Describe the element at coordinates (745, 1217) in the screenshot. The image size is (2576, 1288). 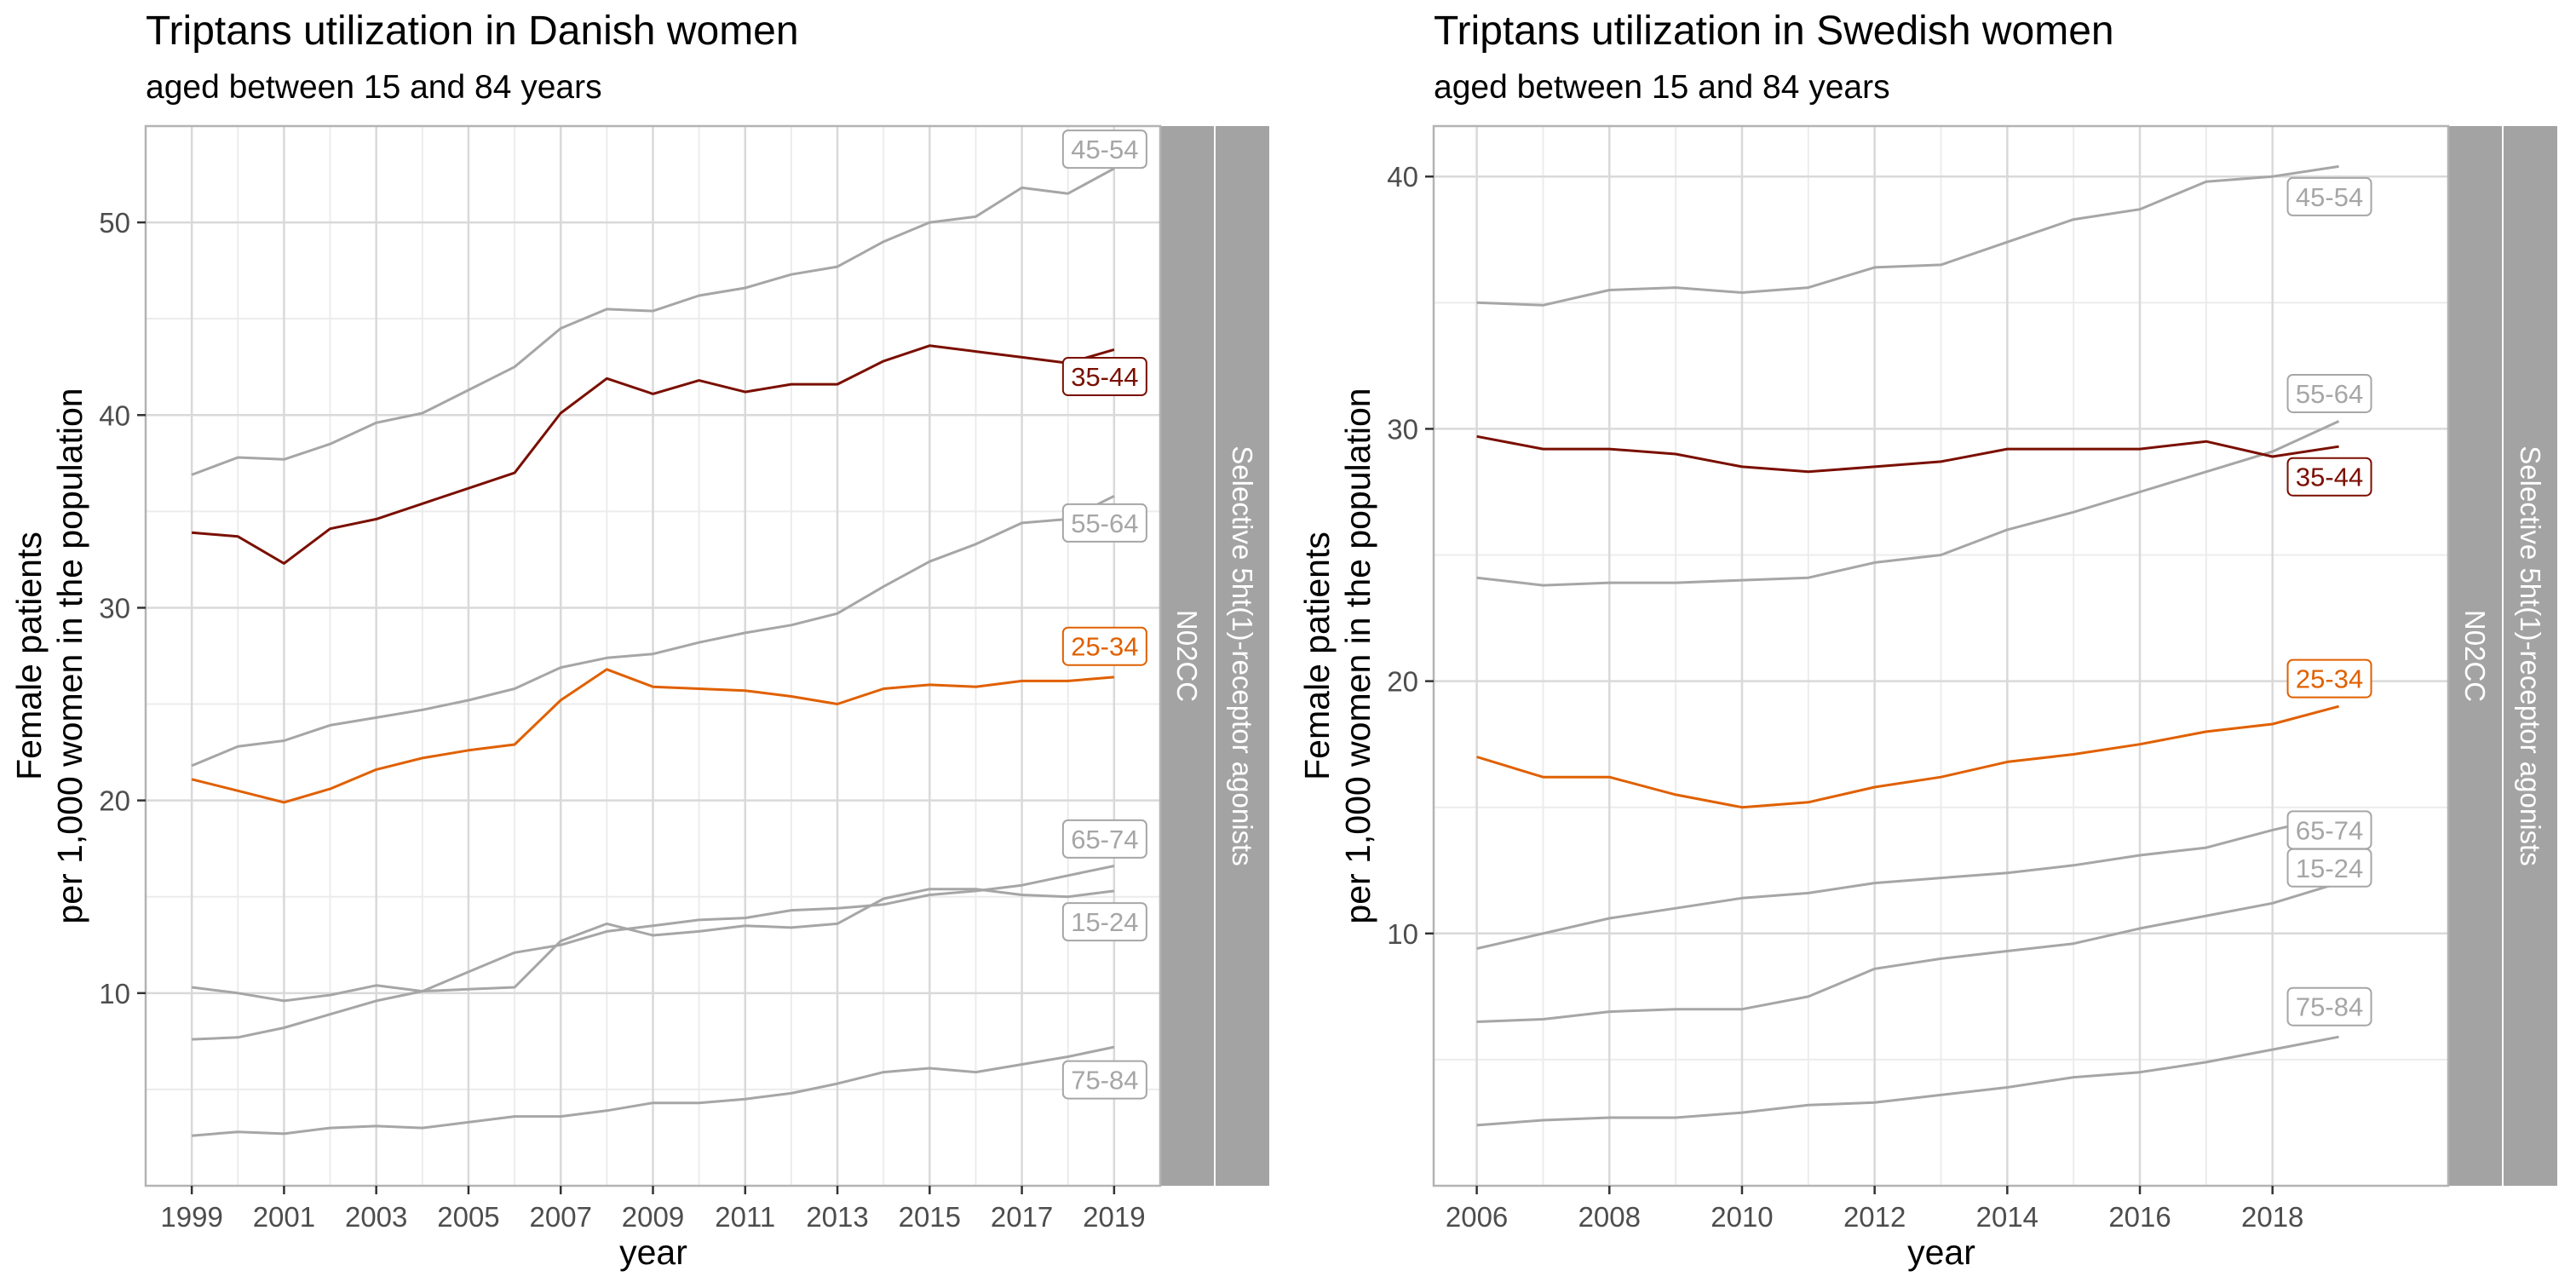
I see `x-tick-label: 2011` at that location.